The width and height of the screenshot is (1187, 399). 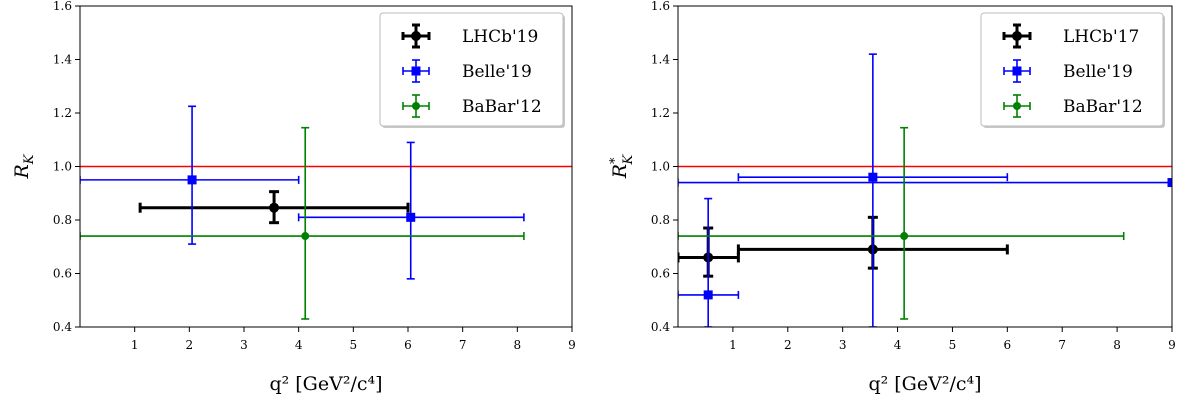 I want to click on legend: LHCb'17 Belle'19 BaBar'12, so click(x=1072, y=70).